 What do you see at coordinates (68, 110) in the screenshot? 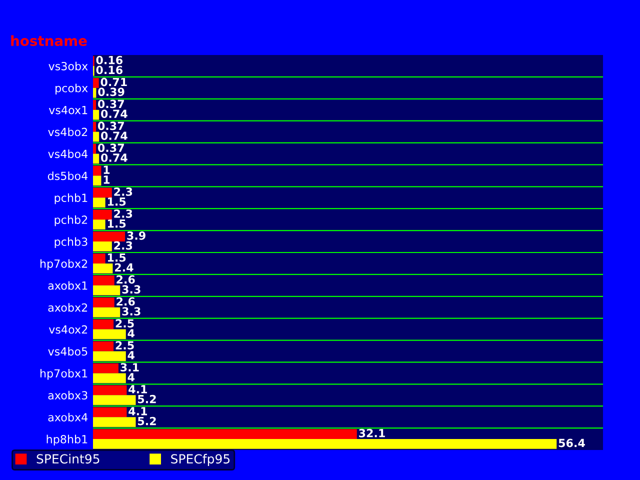
I see `y-tick-label: vs4ox1` at bounding box center [68, 110].